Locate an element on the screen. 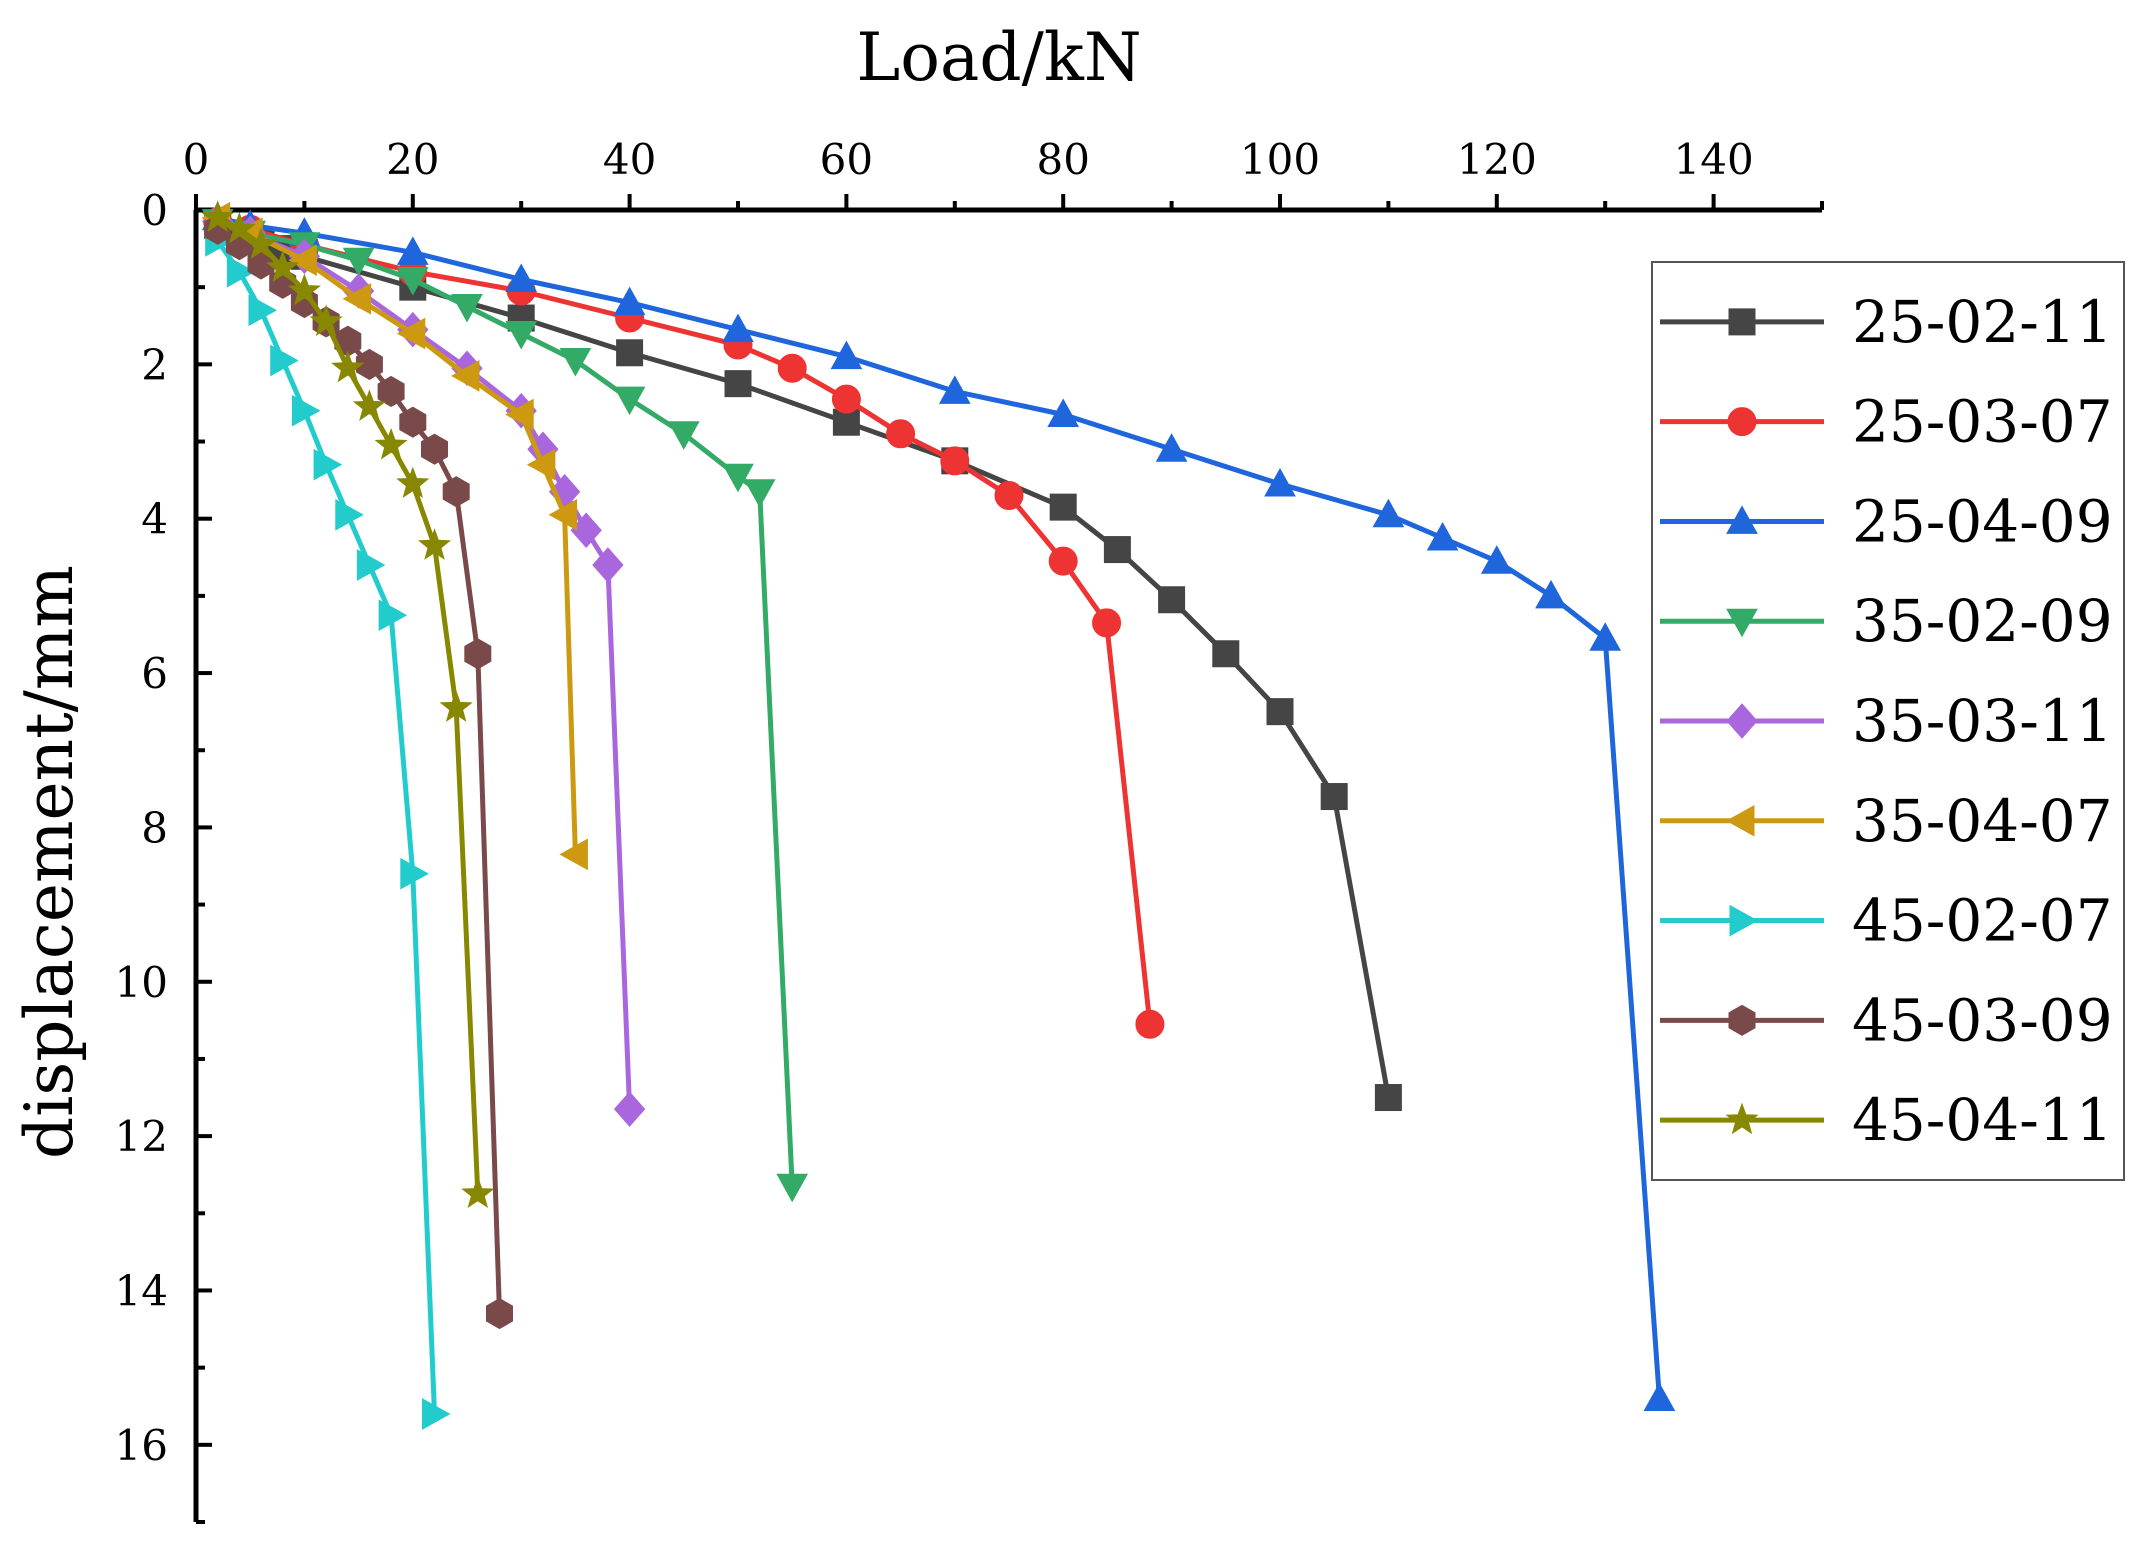 The height and width of the screenshot is (1548, 2138). legend-label: 25-03-07 is located at coordinates (1982, 422).